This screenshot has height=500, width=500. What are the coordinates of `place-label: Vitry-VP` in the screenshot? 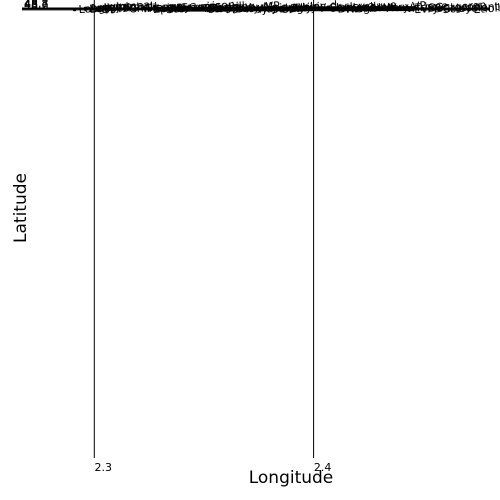 It's located at (405, 7).